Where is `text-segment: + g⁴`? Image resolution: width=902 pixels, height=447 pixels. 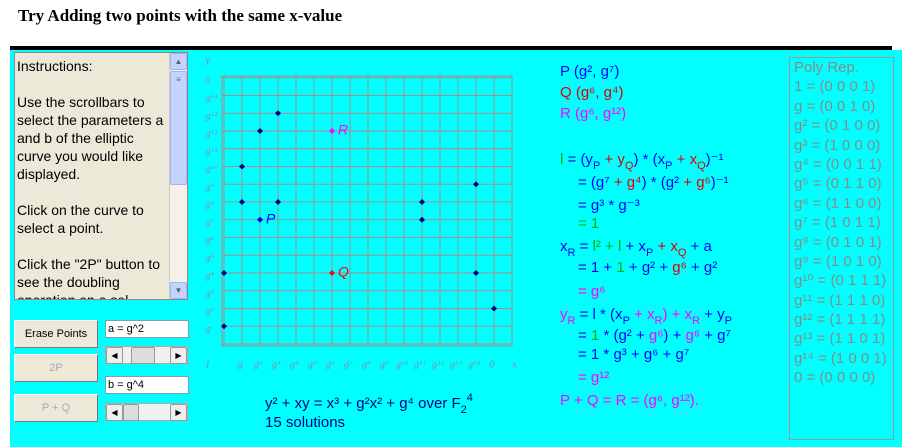 text-segment: + g⁴ is located at coordinates (625, 182).